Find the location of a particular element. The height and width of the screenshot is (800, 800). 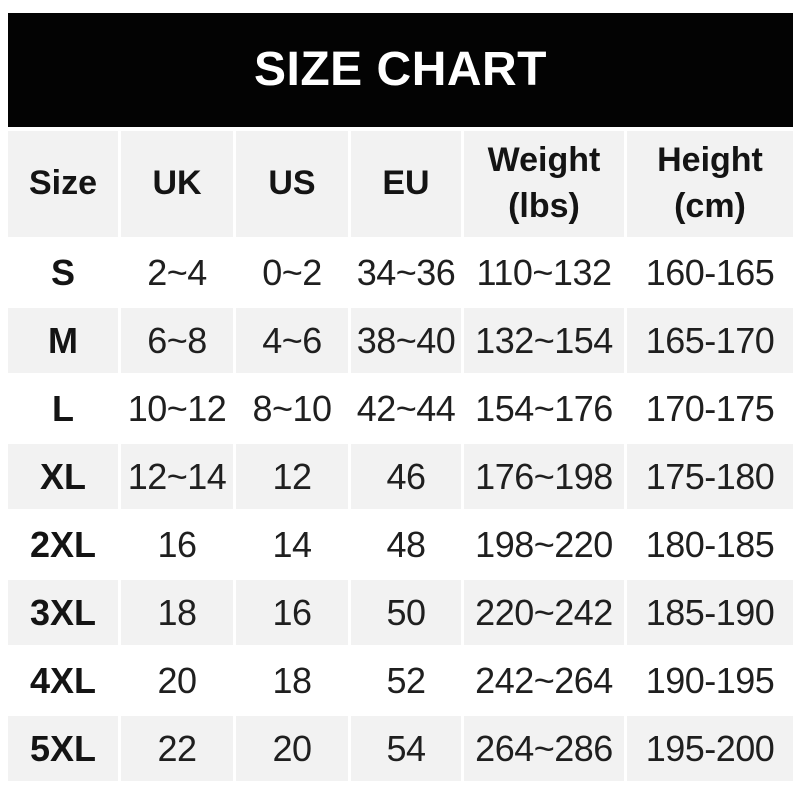

cell-size: S is located at coordinates (63, 272).